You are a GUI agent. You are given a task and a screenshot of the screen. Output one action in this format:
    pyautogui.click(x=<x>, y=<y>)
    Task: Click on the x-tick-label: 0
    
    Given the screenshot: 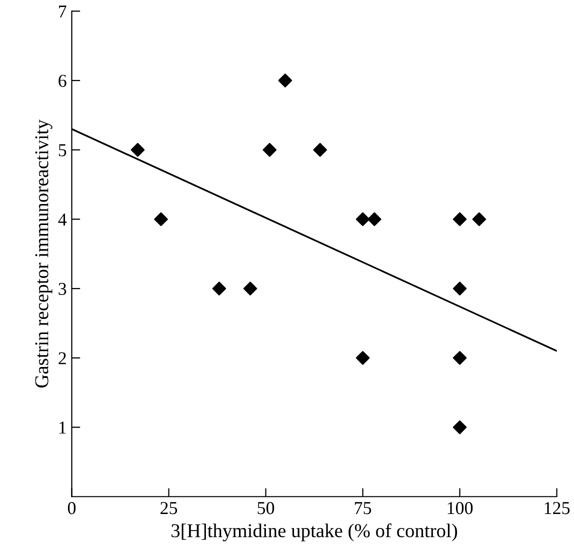 What is the action you would take?
    pyautogui.click(x=72, y=508)
    